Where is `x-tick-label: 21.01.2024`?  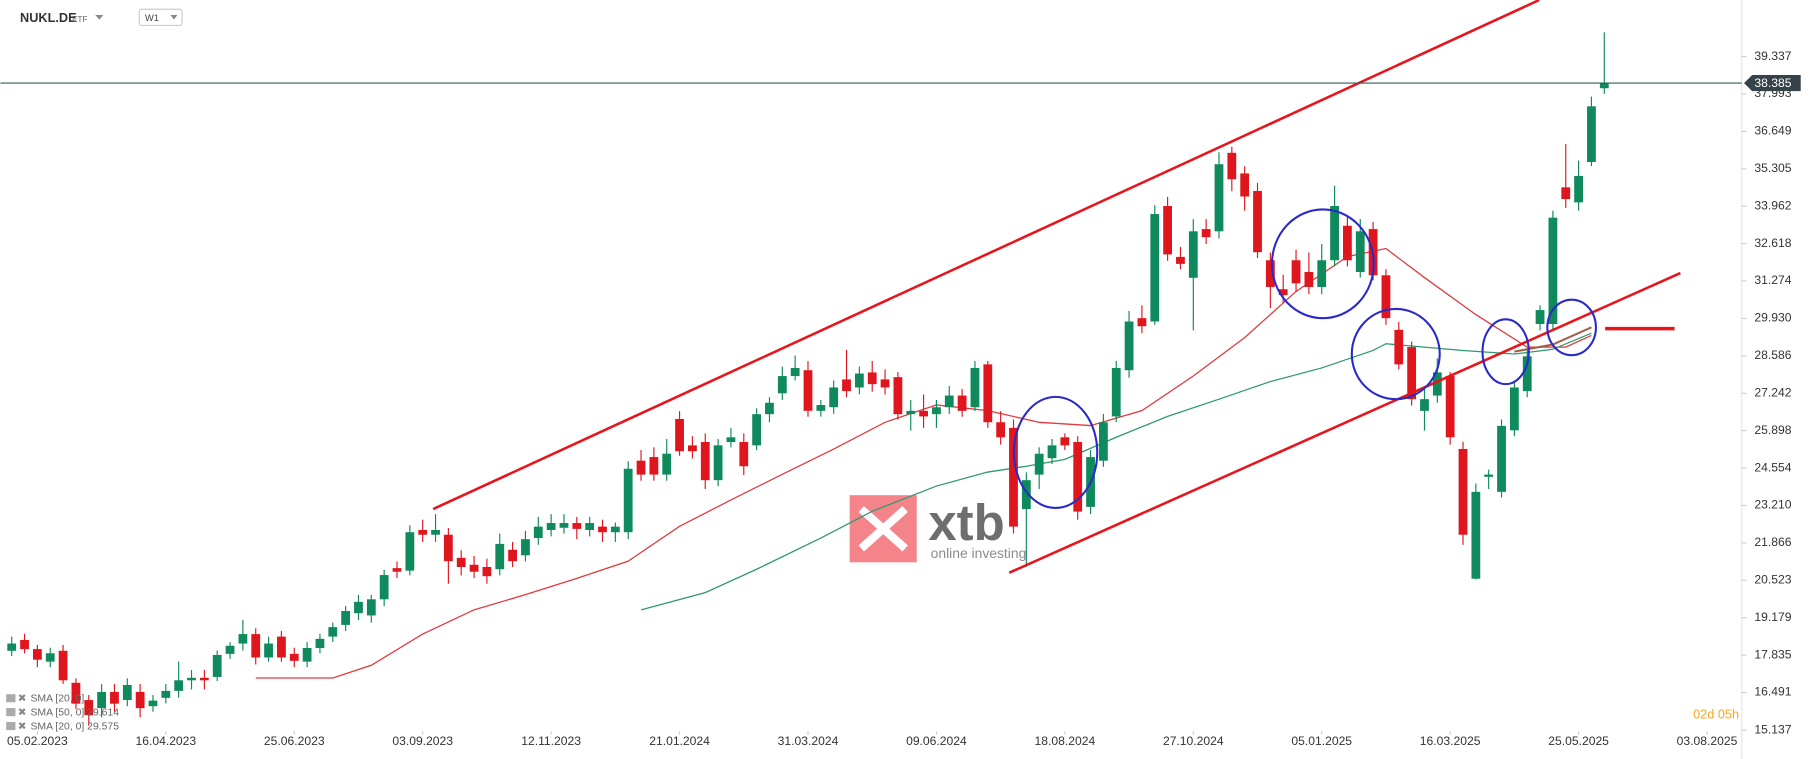 x-tick-label: 21.01.2024 is located at coordinates (679, 741).